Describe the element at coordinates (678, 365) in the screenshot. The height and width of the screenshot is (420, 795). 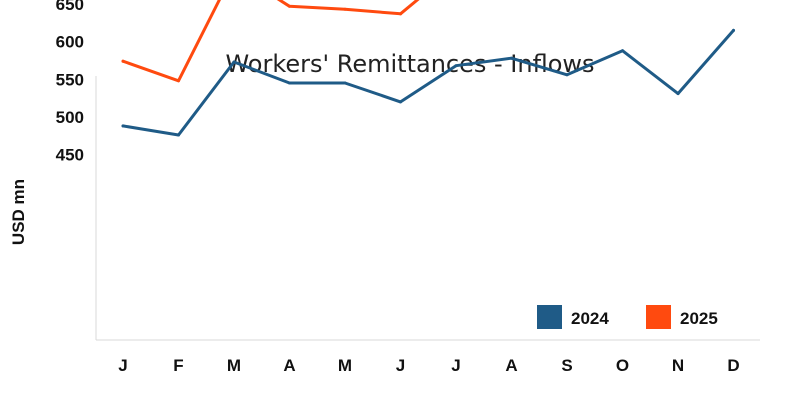
I see `x-tick-label: N` at that location.